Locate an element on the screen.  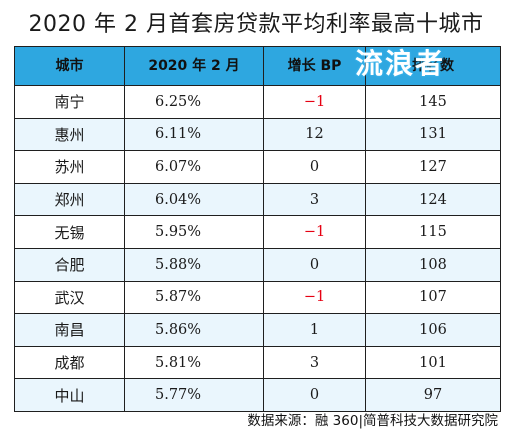
rate-cell: 6.04% is located at coordinates (194, 199).